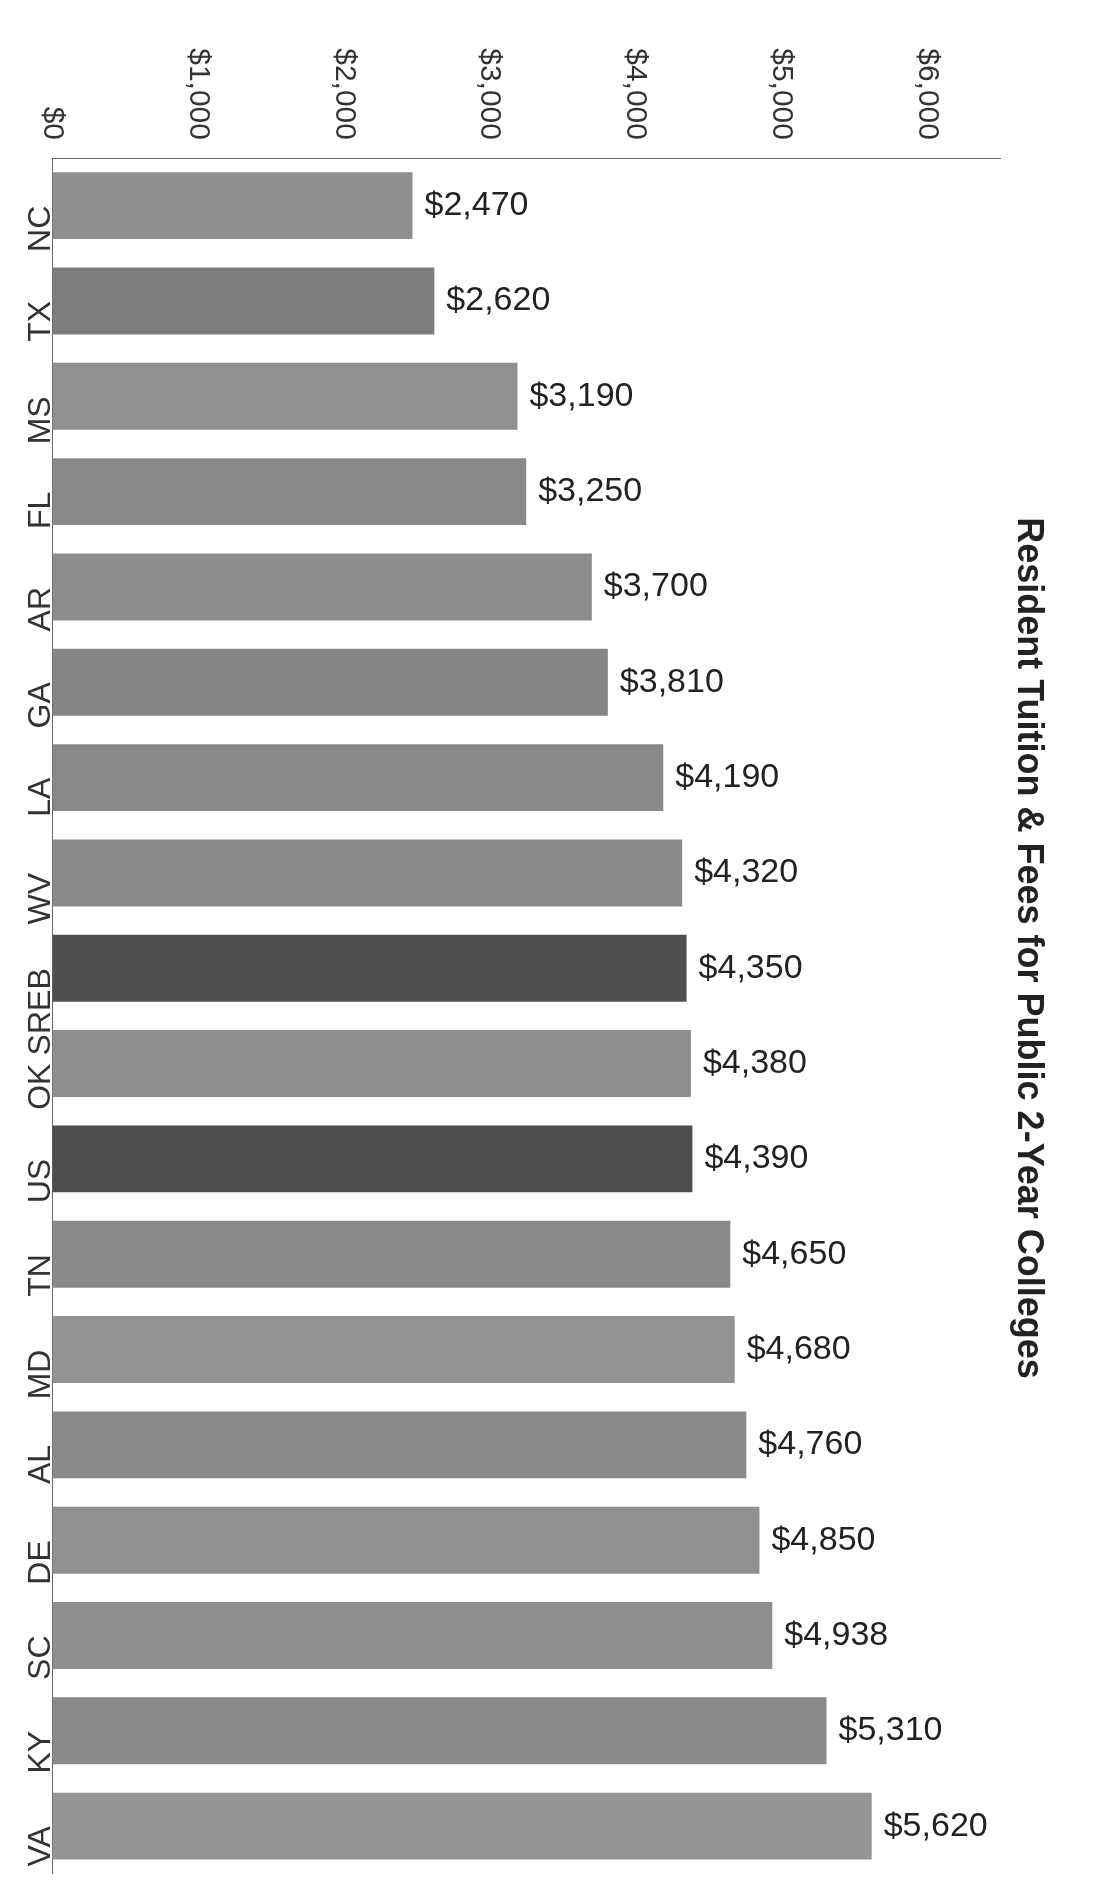  Describe the element at coordinates (581, 393) in the screenshot. I see `data-label: $3,190` at that location.